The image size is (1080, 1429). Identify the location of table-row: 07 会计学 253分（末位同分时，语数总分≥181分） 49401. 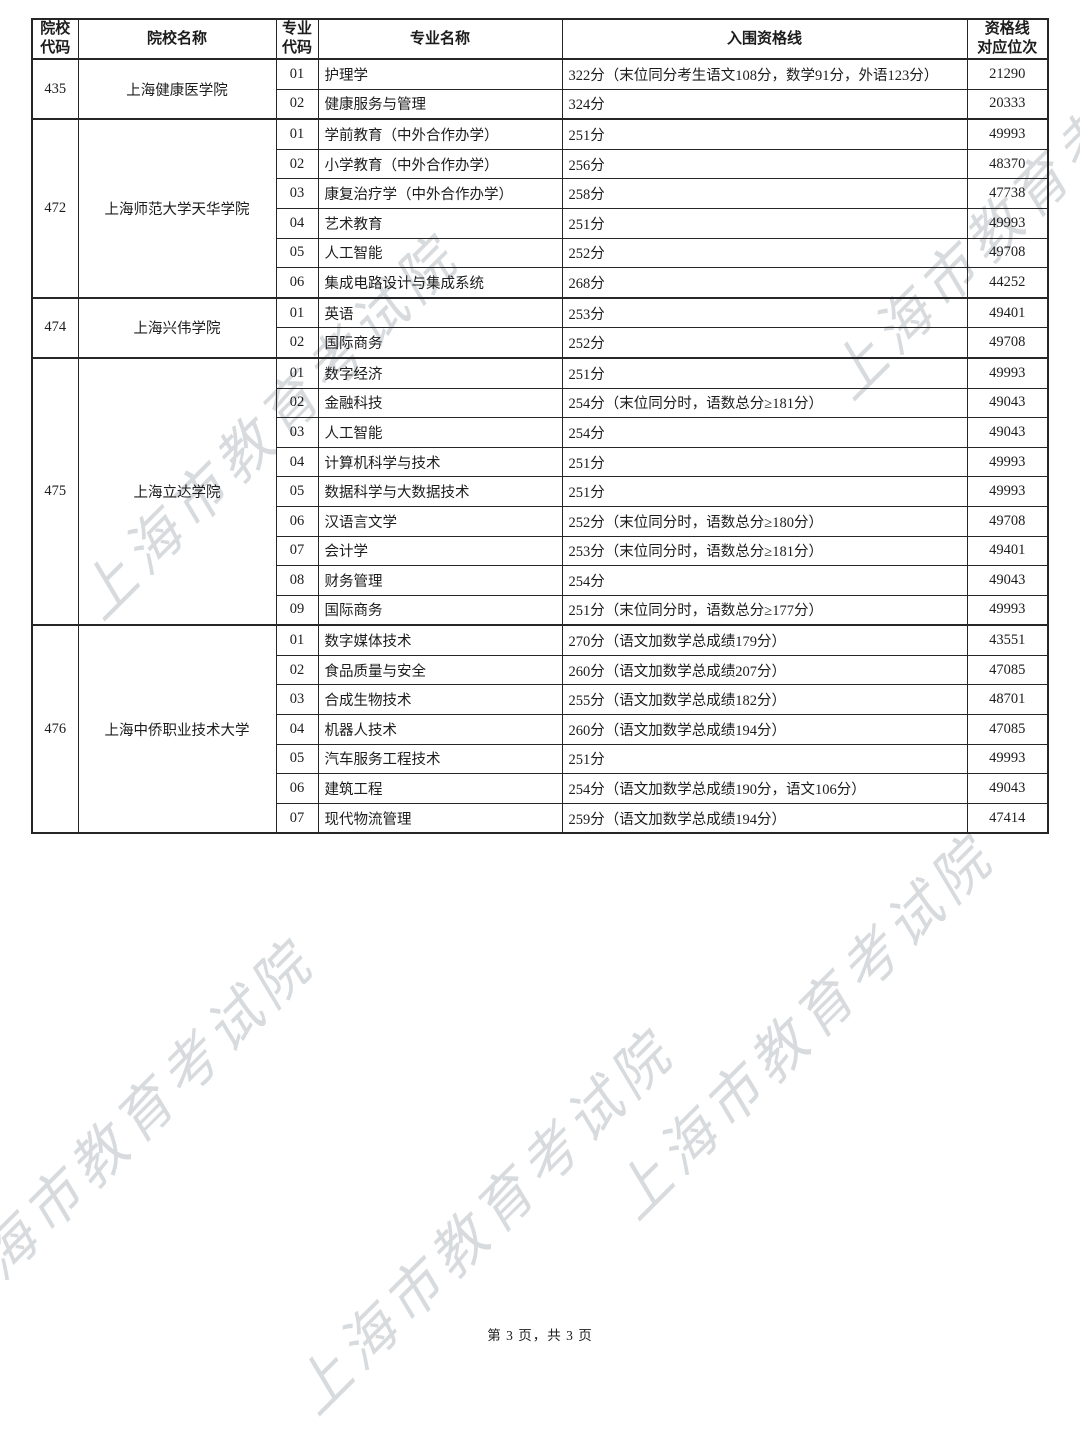
(540, 551).